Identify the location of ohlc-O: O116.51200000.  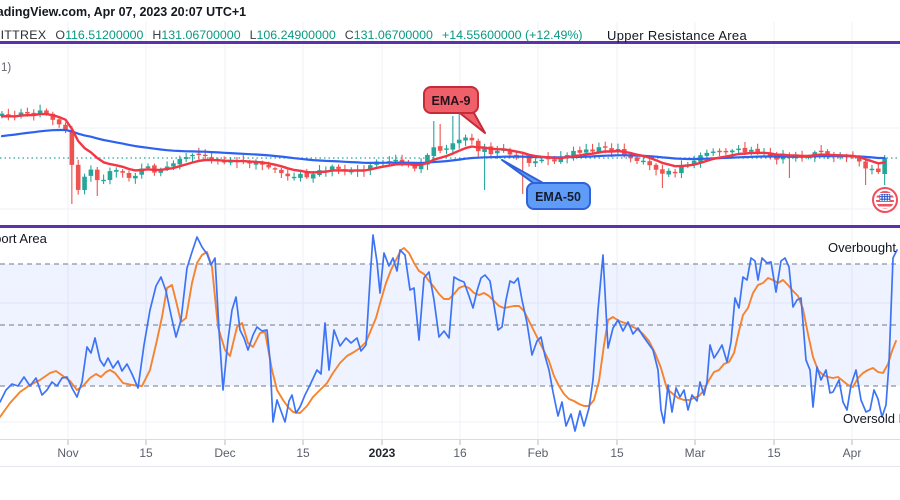
(99, 35).